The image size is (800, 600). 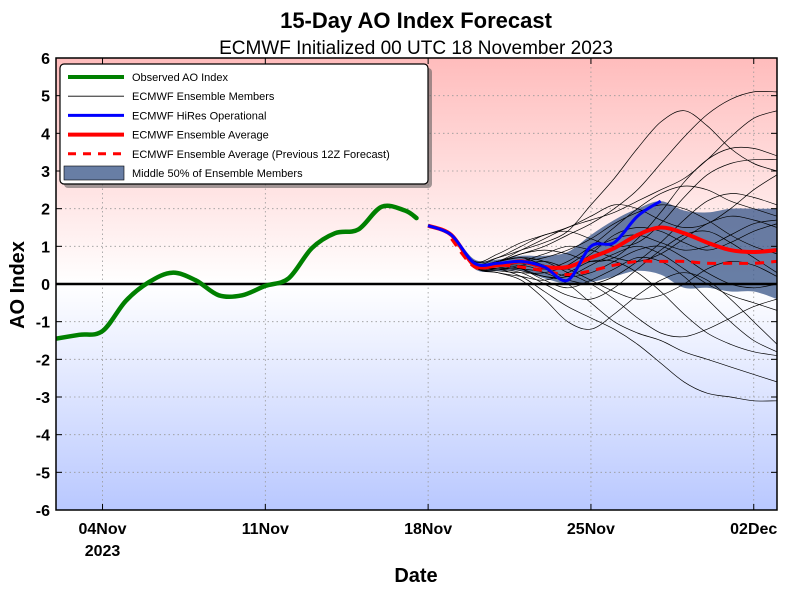 I want to click on y-tick-label: 2, so click(x=45, y=210).